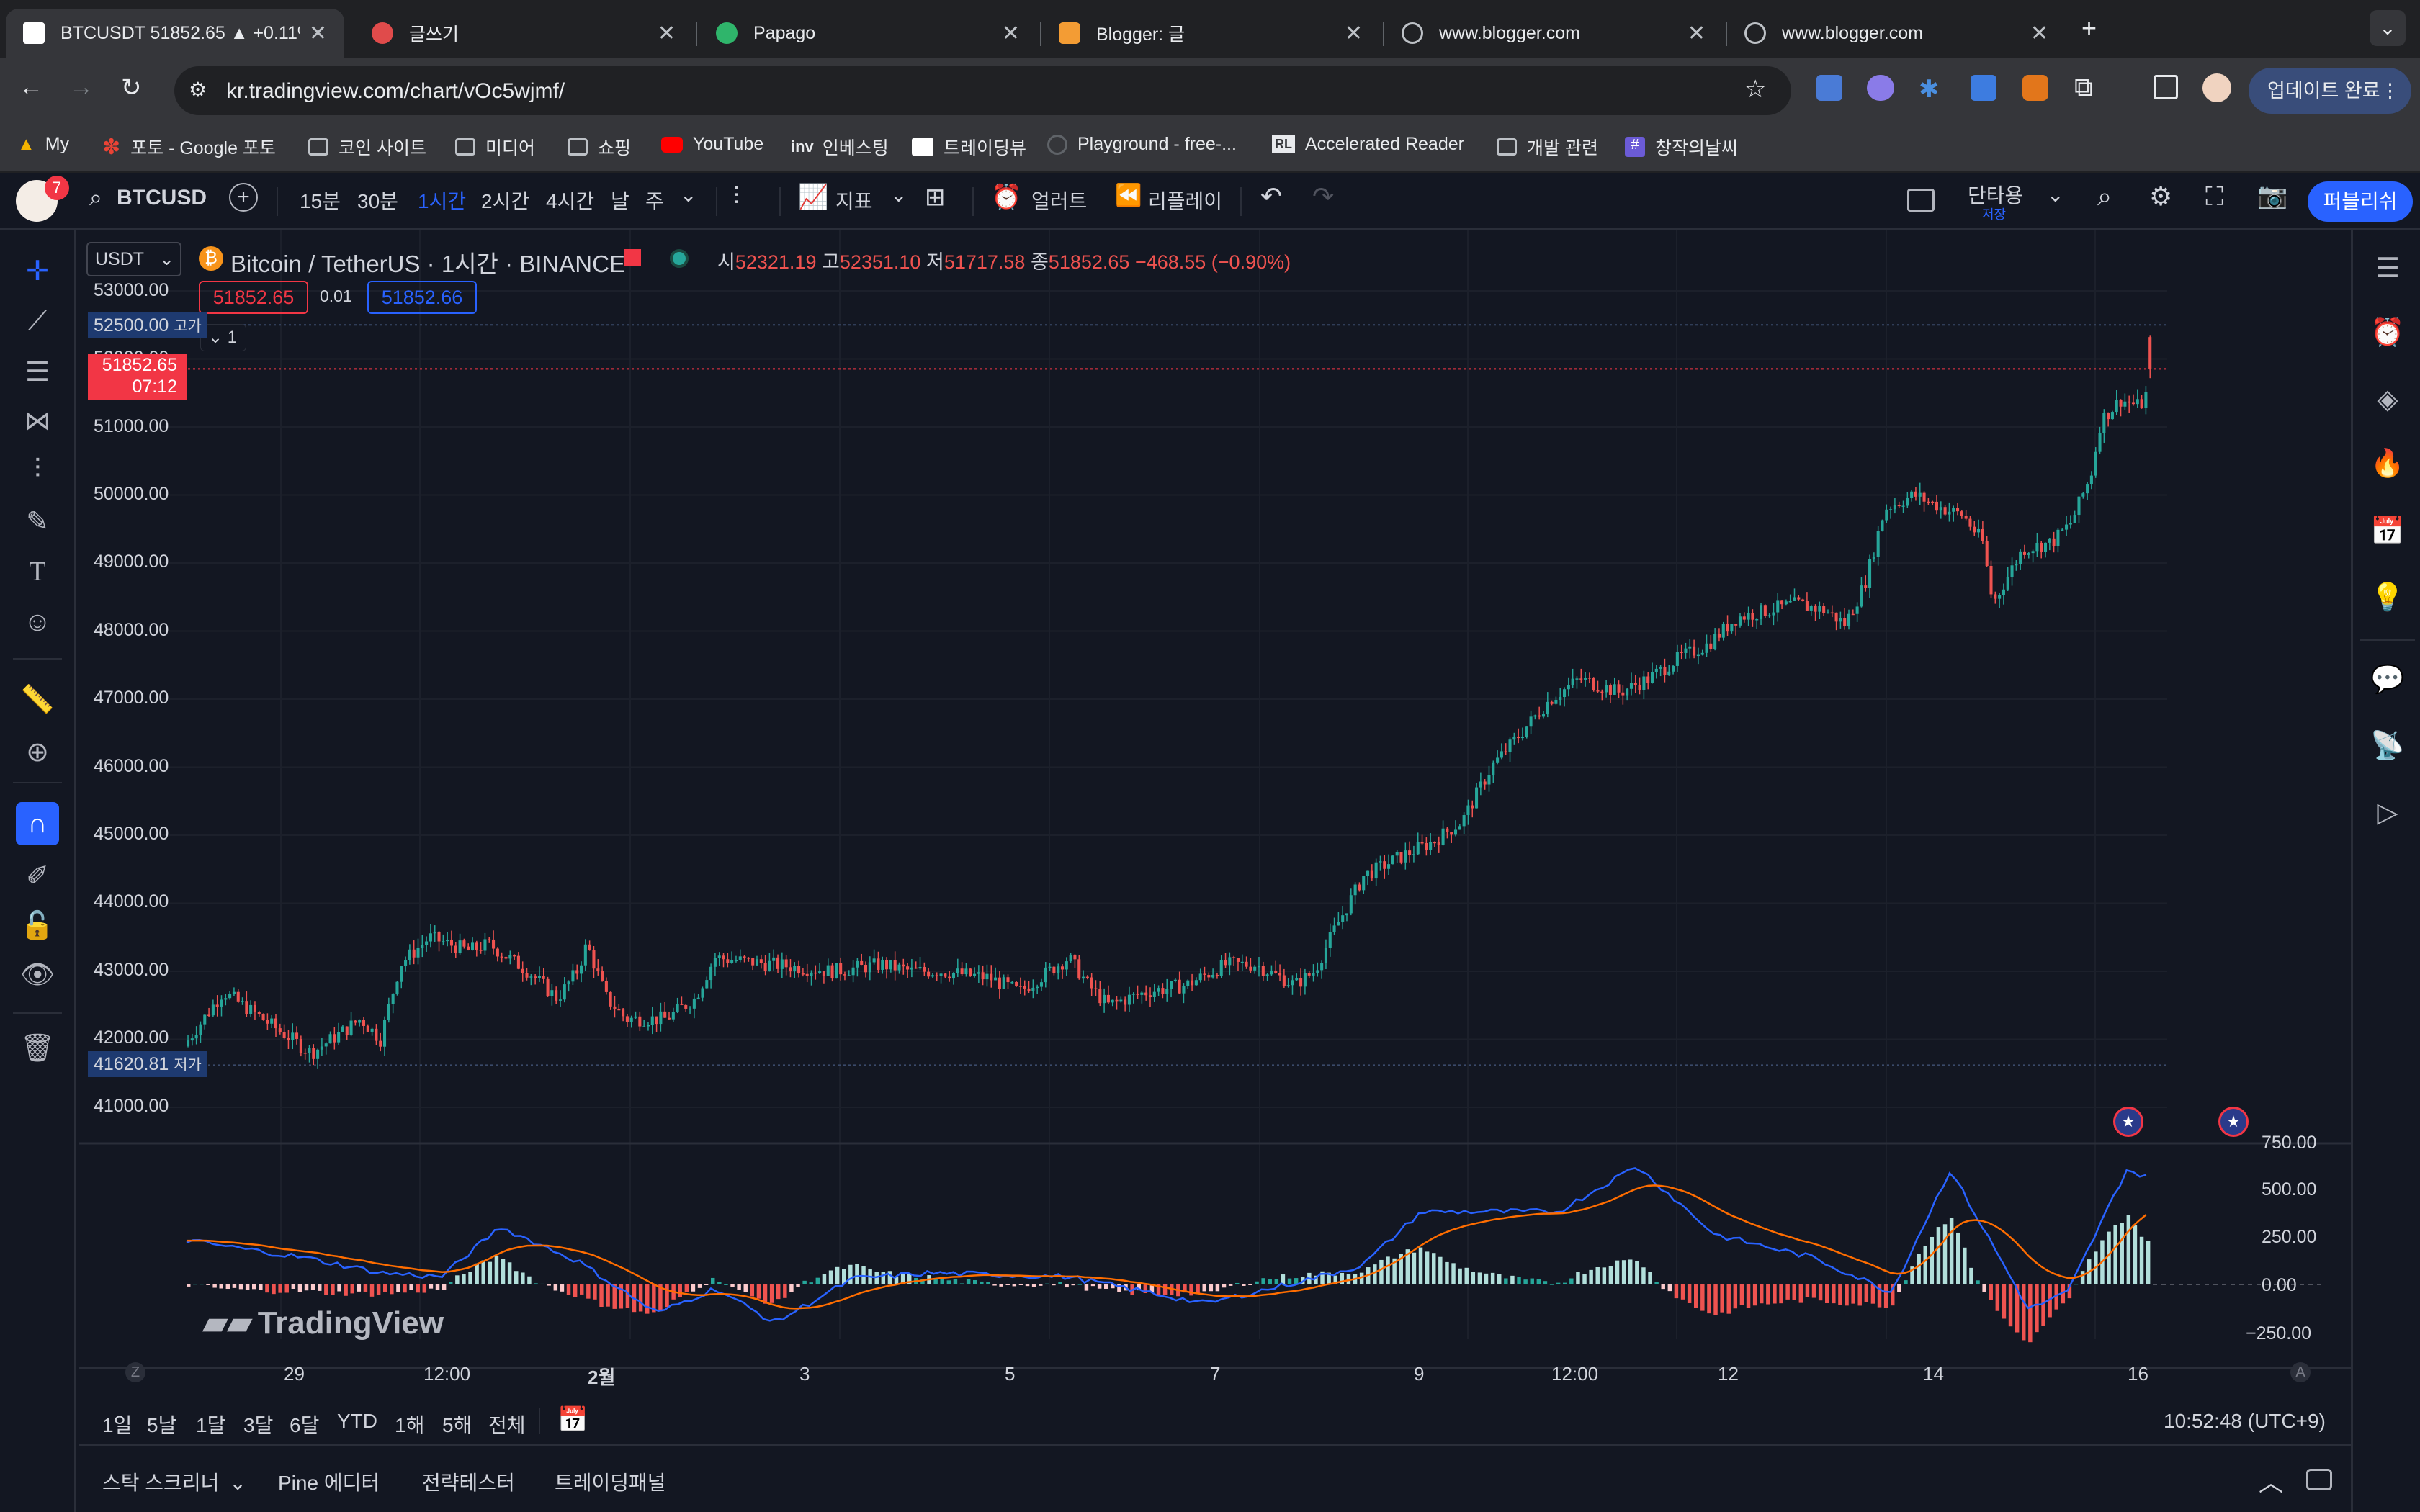 The width and height of the screenshot is (2420, 1512). I want to click on streams-icon: 📡, so click(2387, 746).